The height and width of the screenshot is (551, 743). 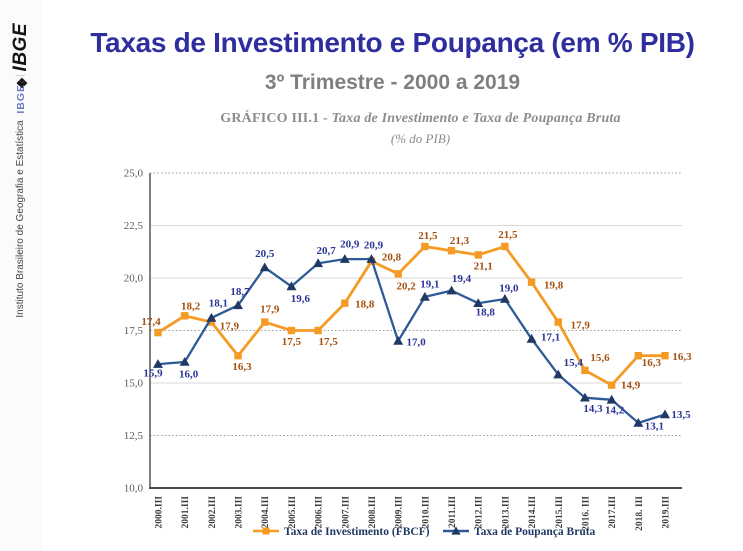 I want to click on y-axis-tick-label: 17,5, so click(x=134, y=331).